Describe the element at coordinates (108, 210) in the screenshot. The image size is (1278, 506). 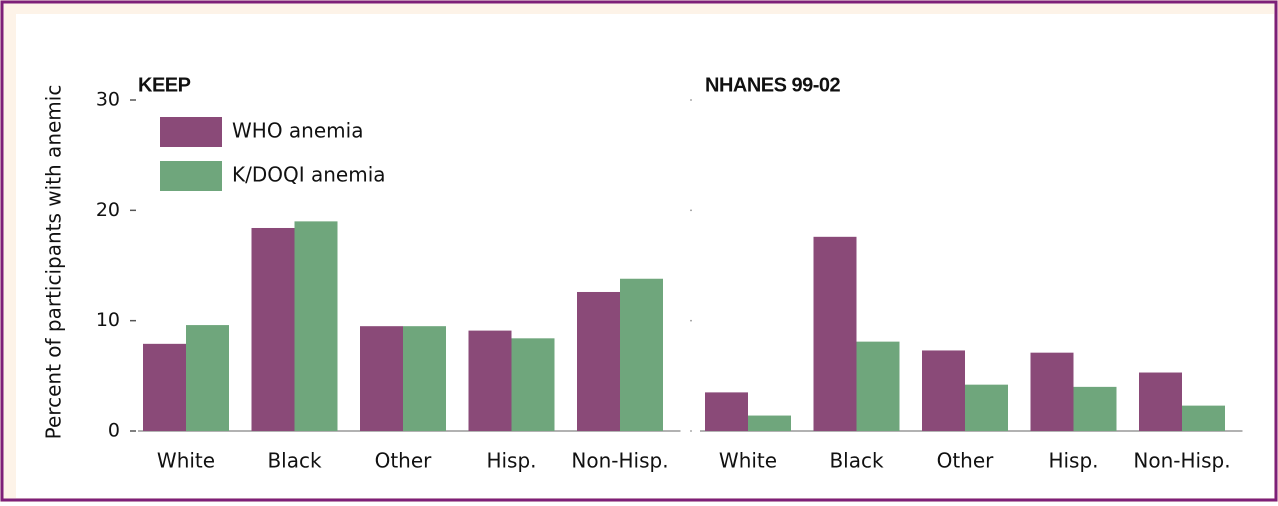
I see `y-tick-label: 20` at that location.